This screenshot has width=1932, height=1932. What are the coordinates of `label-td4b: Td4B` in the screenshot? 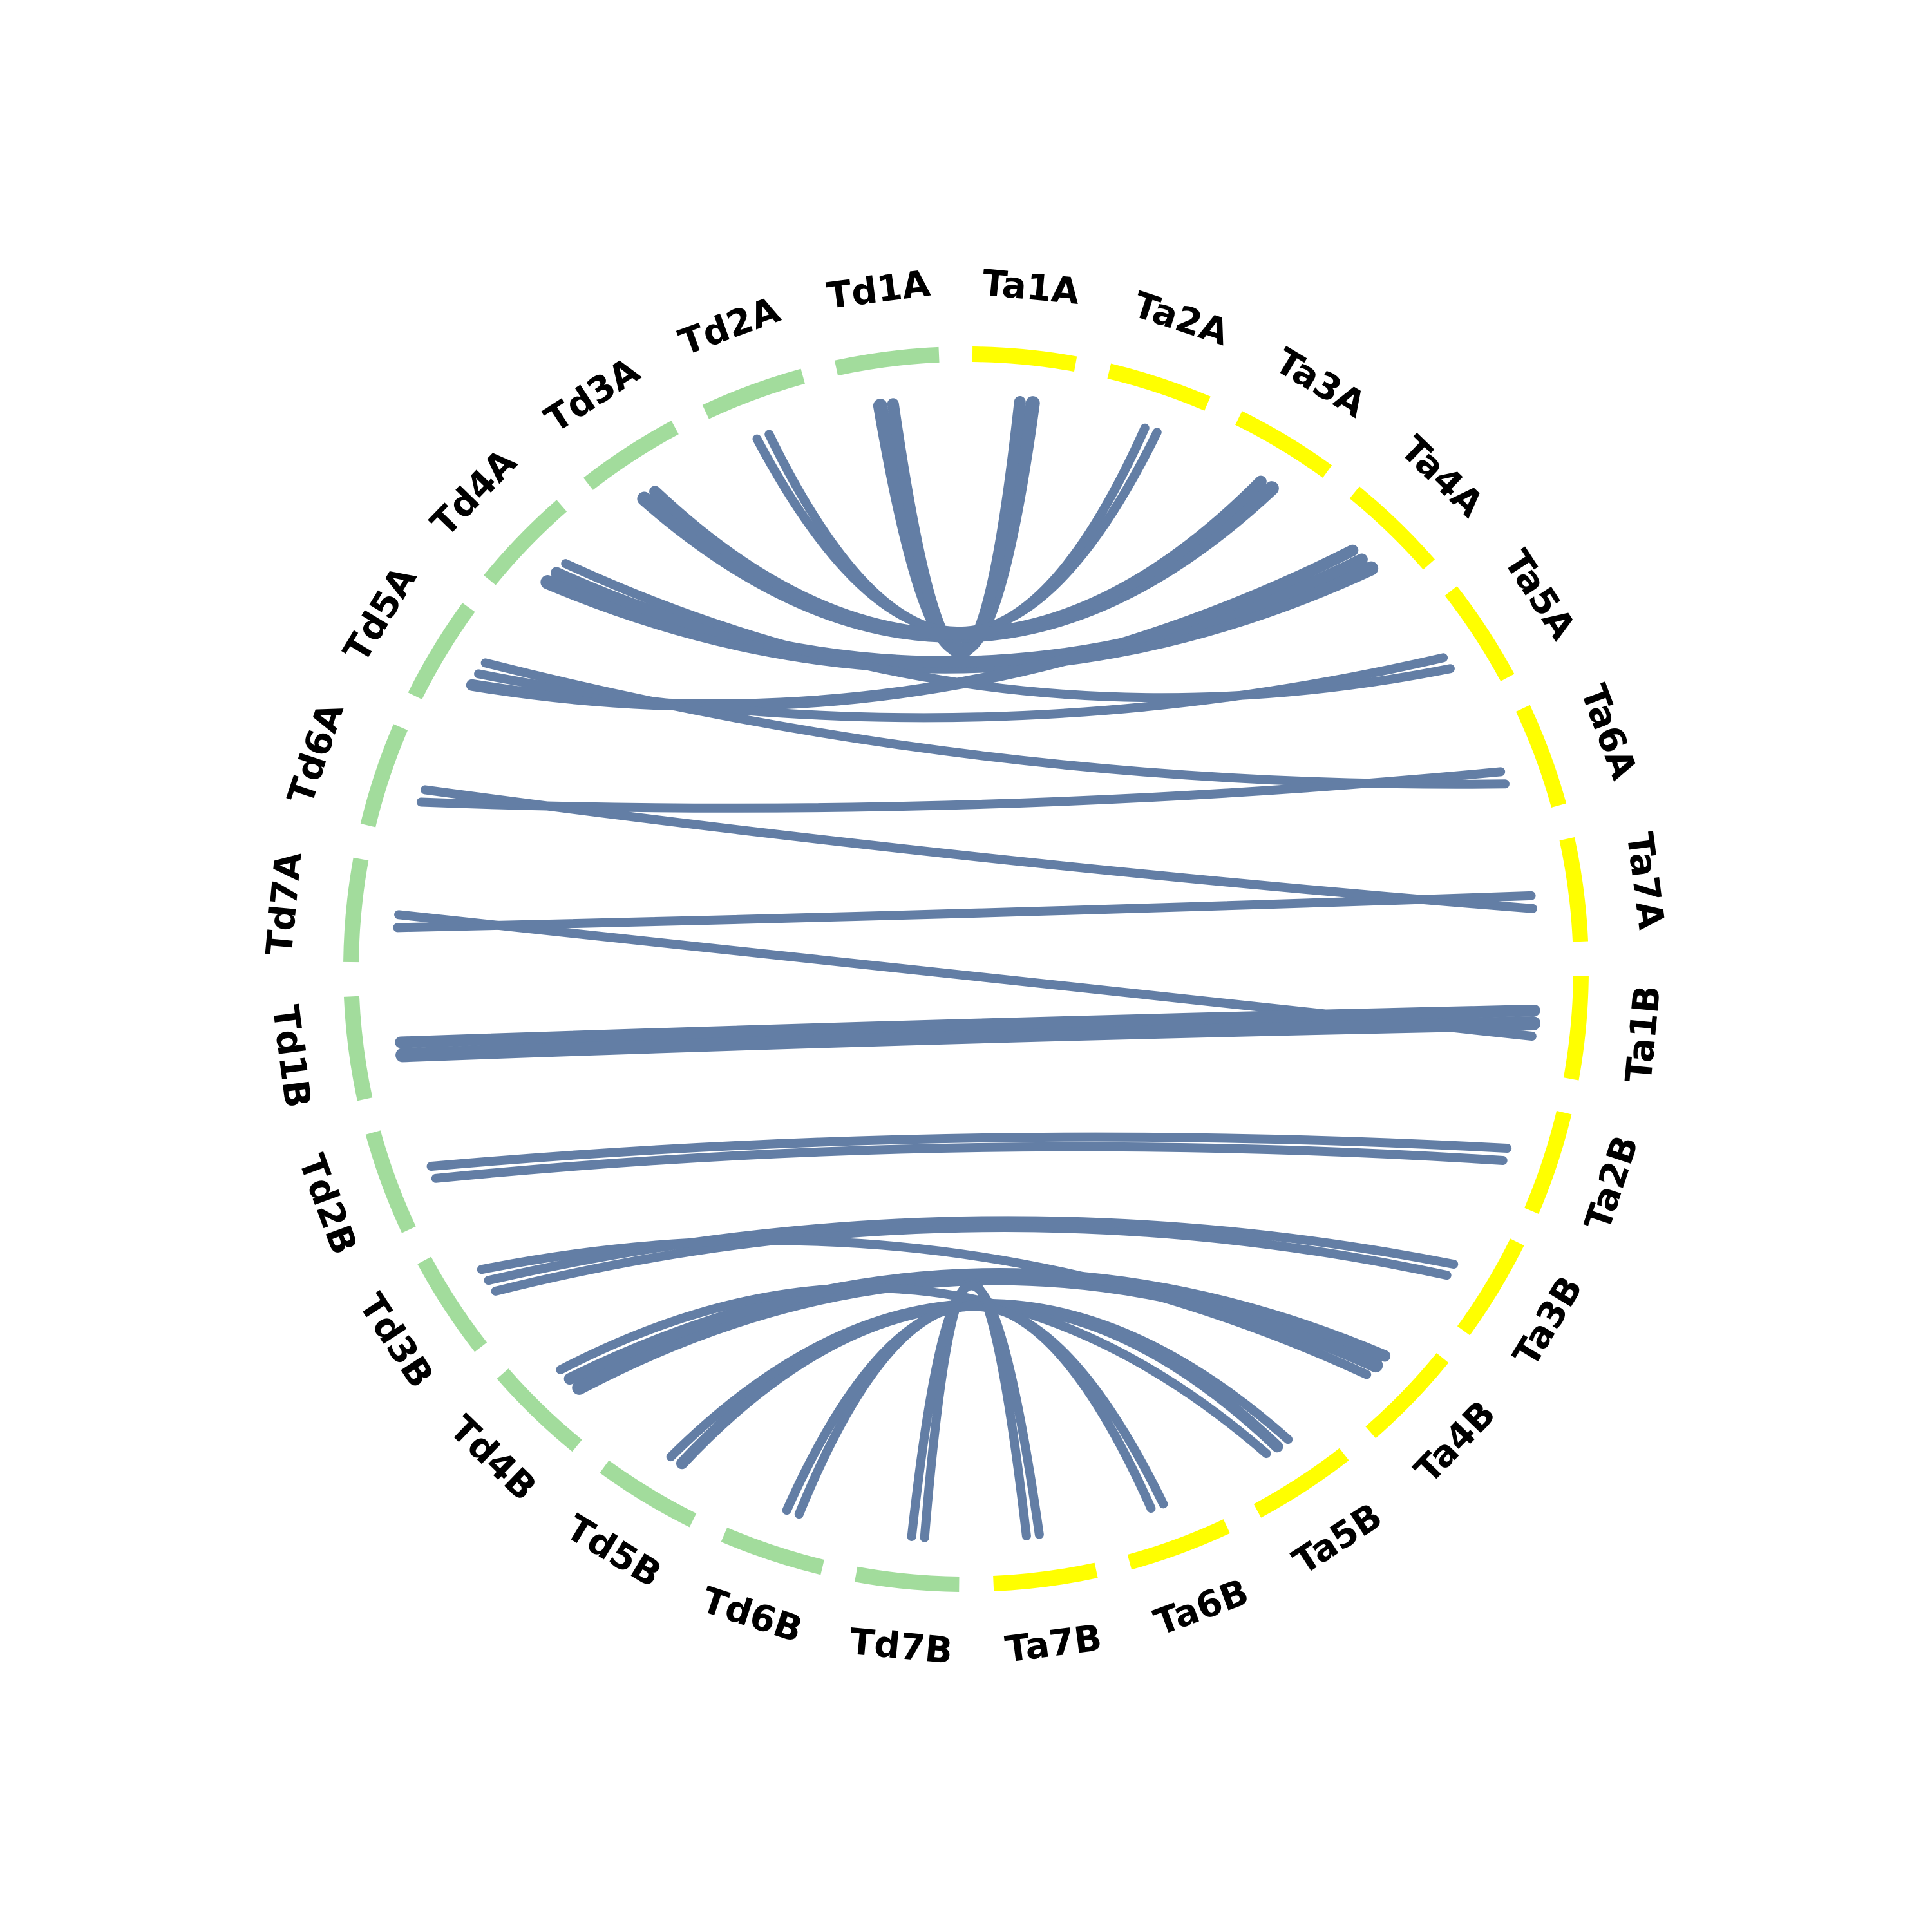 It's located at (493, 1458).